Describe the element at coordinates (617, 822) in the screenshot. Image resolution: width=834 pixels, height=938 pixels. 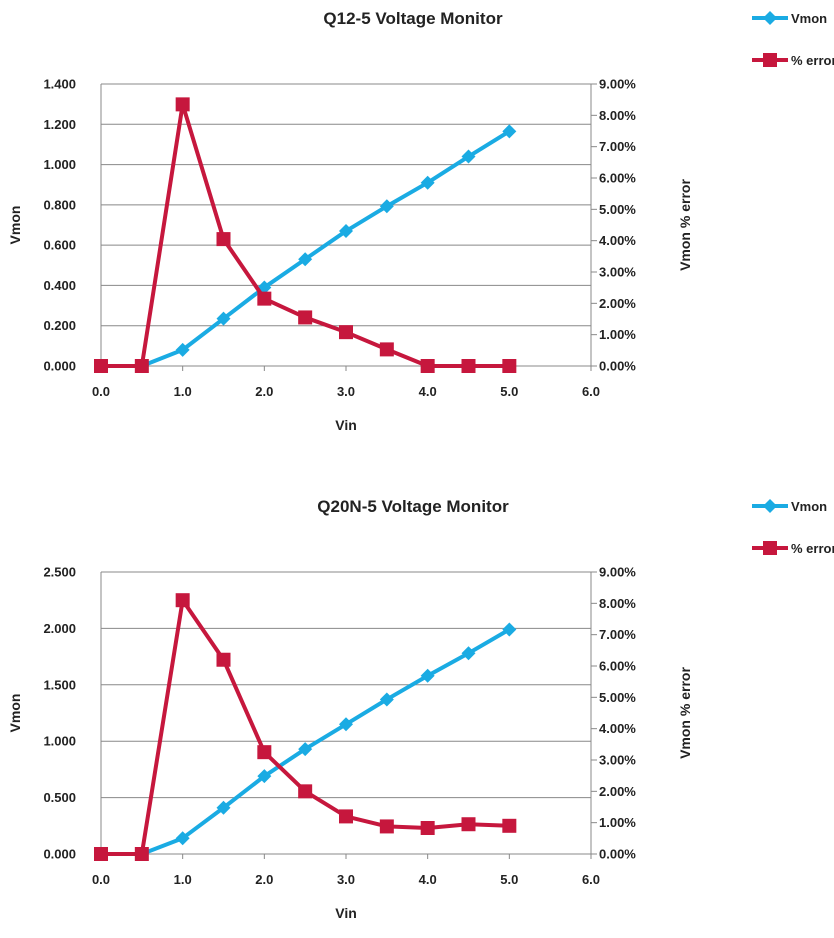
I see `chart-2-y2-tick-label: 1.00%` at that location.